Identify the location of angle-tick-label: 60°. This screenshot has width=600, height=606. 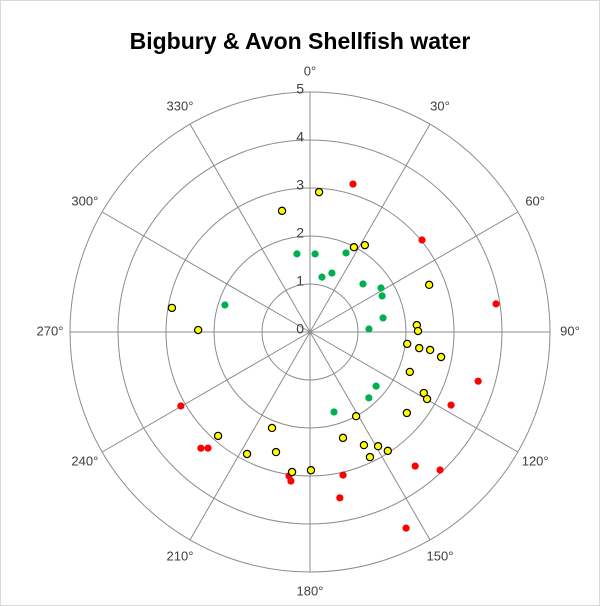
(535, 200).